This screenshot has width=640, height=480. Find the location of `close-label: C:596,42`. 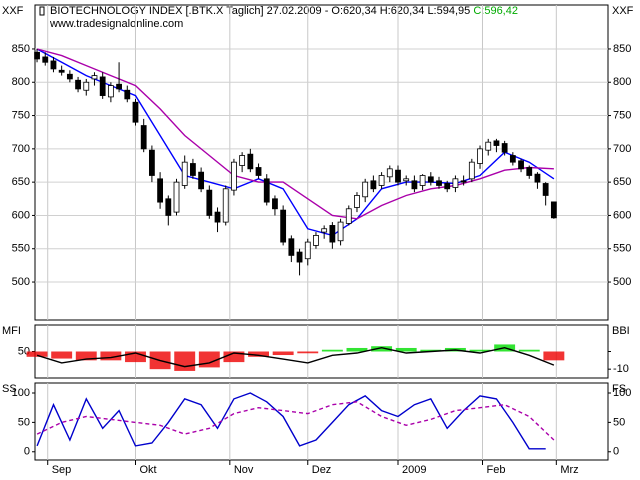

close-label: C:596,42 is located at coordinates (495, 11).